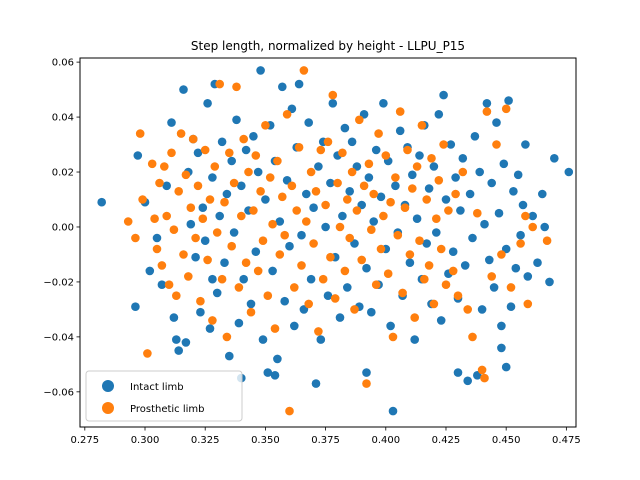 The height and width of the screenshot is (480, 640). What do you see at coordinates (63, 173) in the screenshot?
I see `y-tick-label: 0.02` at bounding box center [63, 173].